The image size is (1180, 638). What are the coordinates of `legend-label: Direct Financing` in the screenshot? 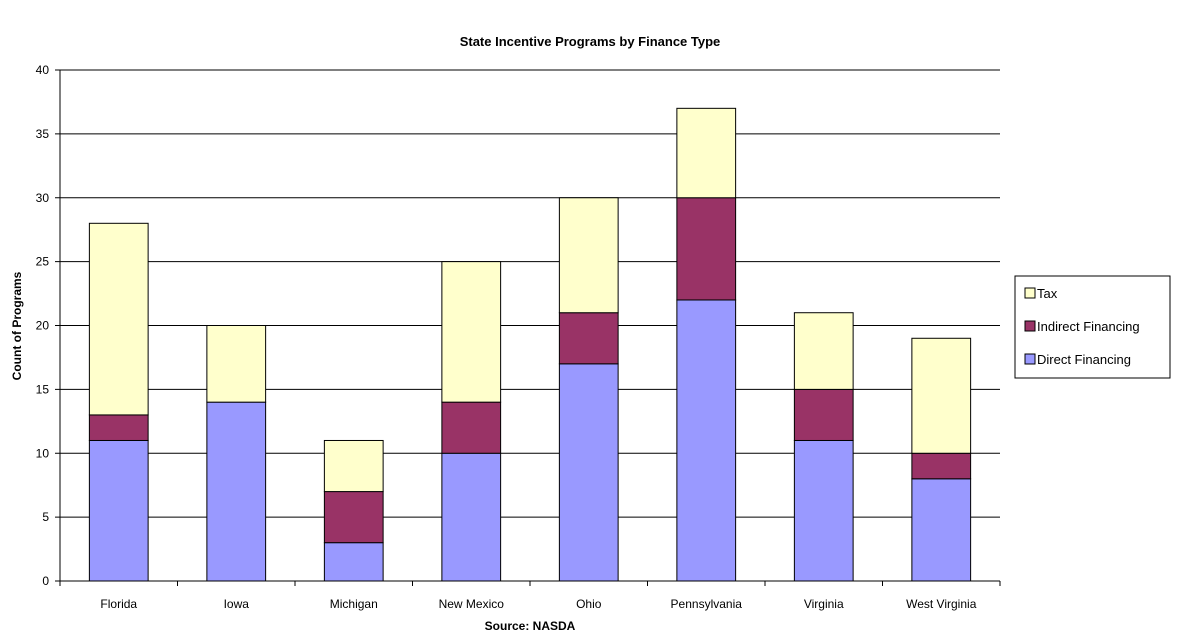 It's located at (1084, 359).